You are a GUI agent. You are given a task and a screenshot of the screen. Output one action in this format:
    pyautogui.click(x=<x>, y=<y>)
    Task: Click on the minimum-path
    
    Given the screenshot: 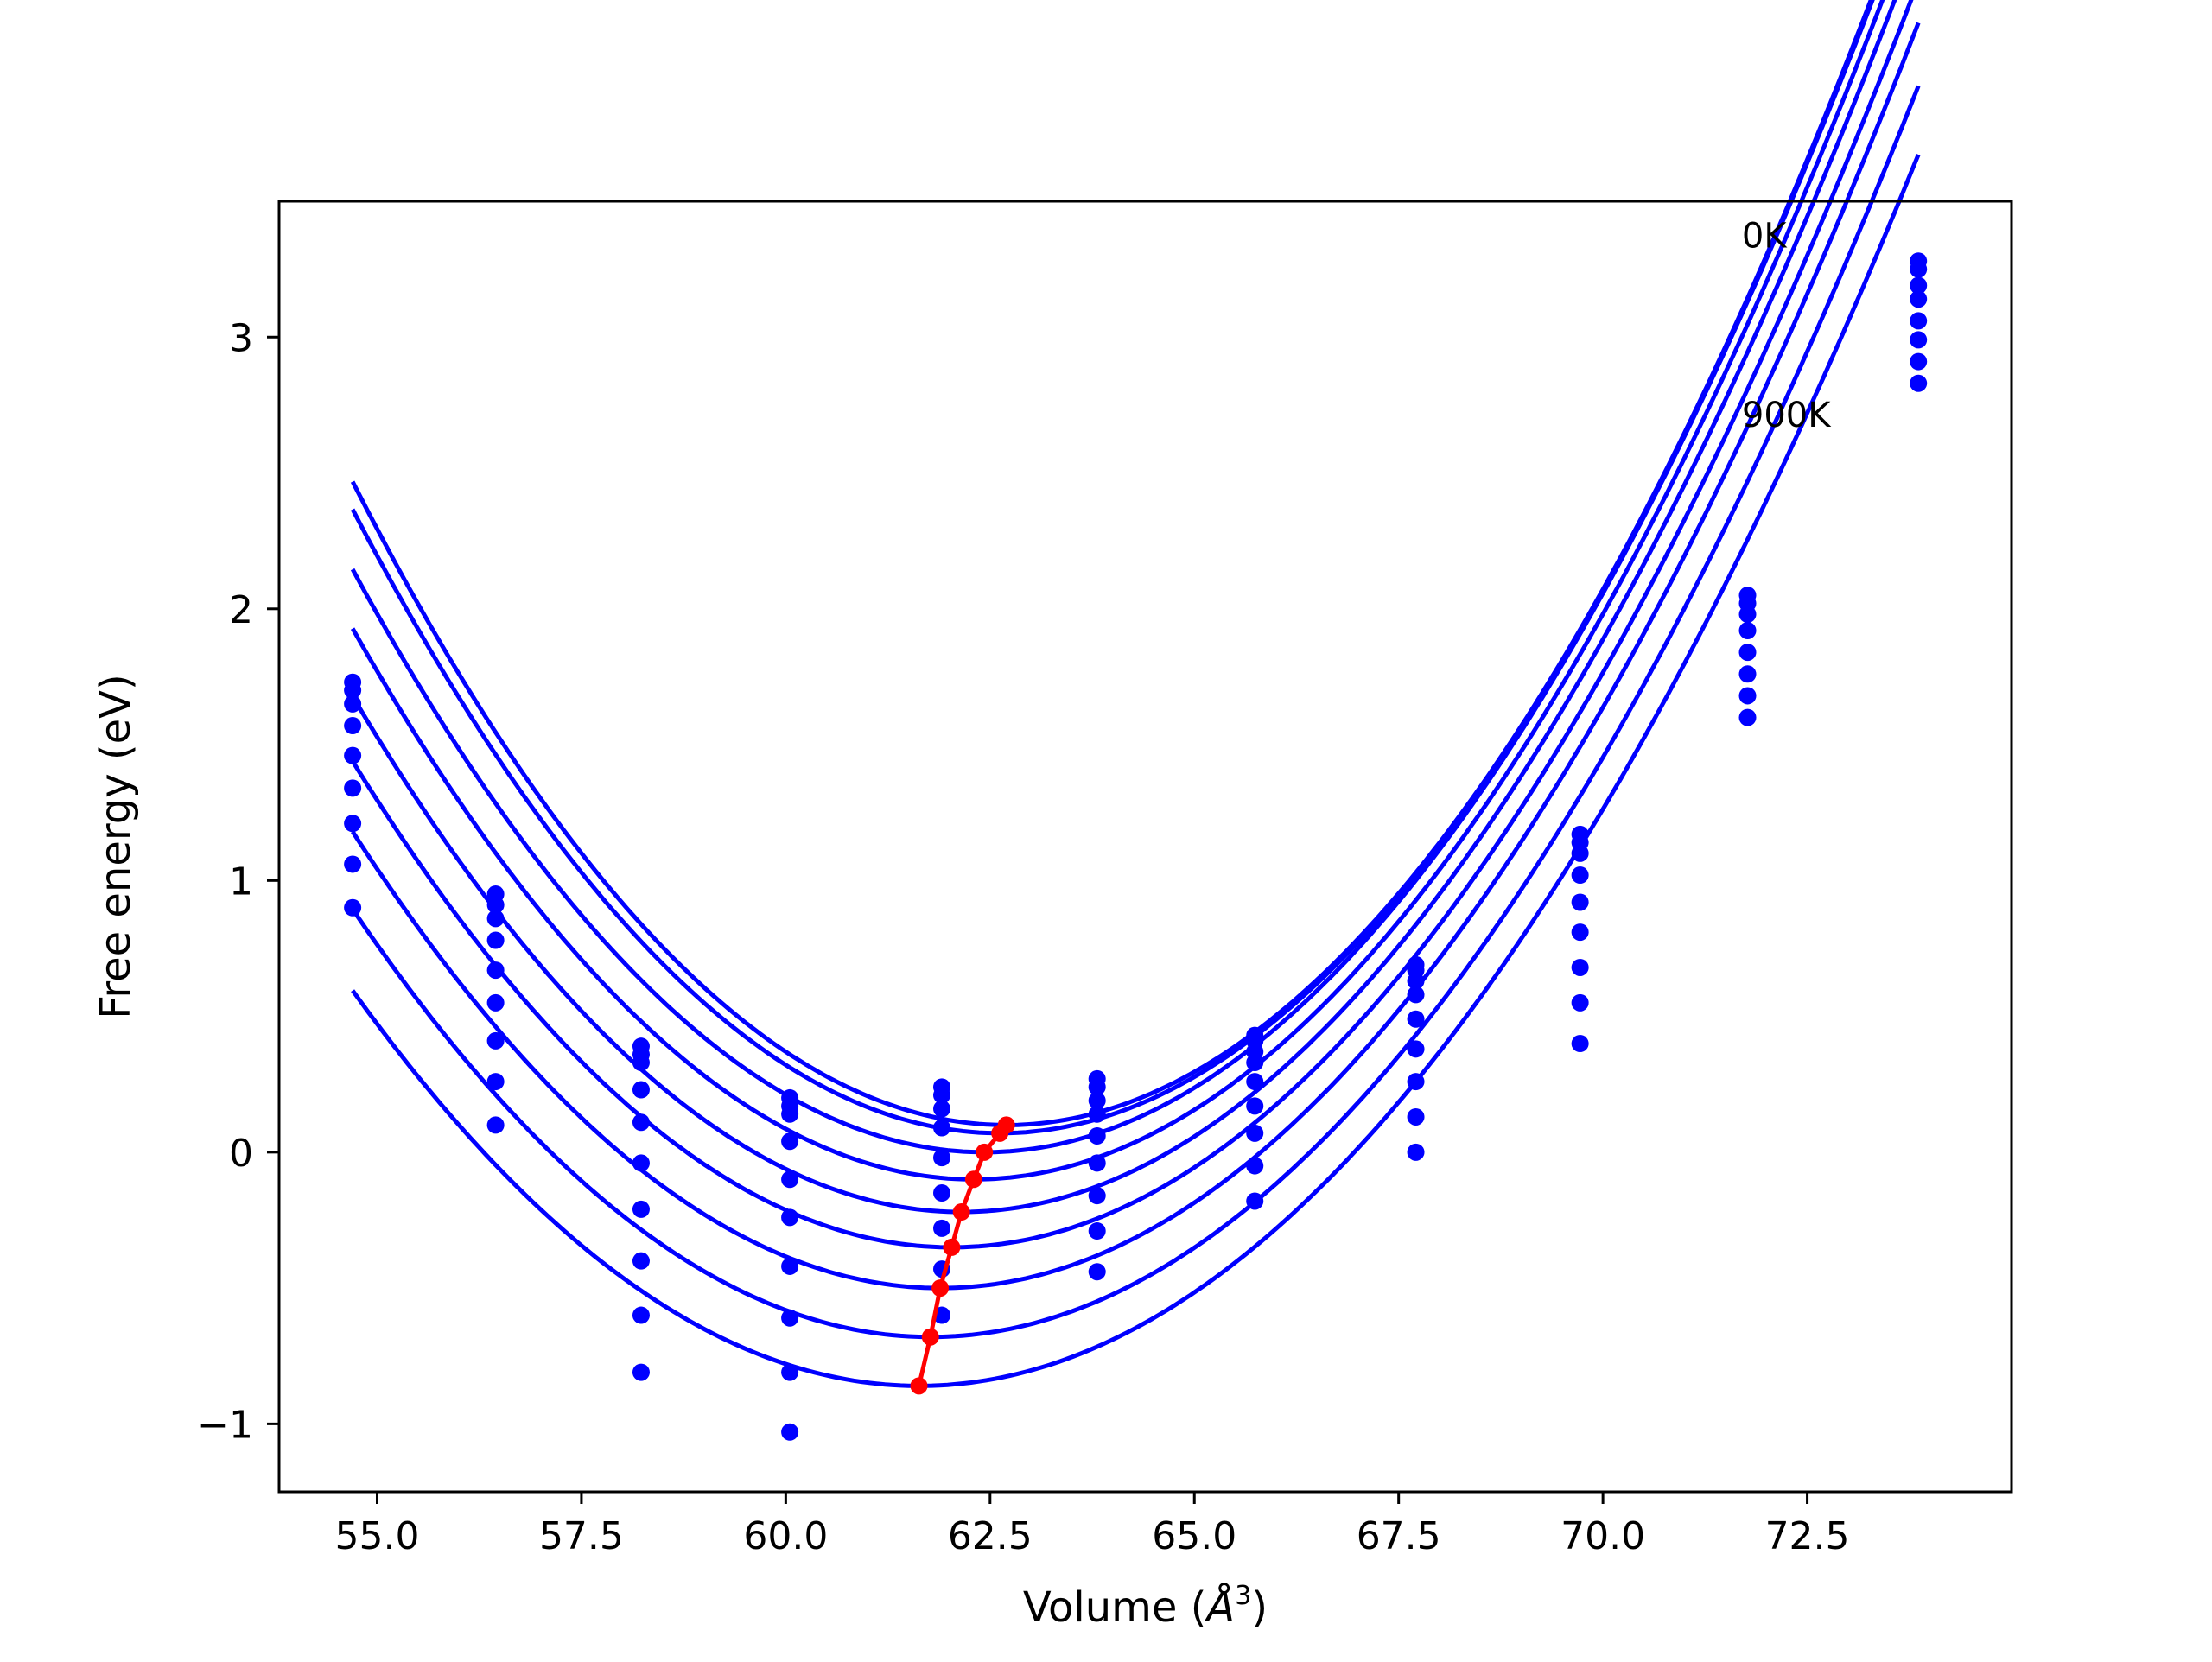 What is the action you would take?
    pyautogui.click(x=963, y=1255)
    